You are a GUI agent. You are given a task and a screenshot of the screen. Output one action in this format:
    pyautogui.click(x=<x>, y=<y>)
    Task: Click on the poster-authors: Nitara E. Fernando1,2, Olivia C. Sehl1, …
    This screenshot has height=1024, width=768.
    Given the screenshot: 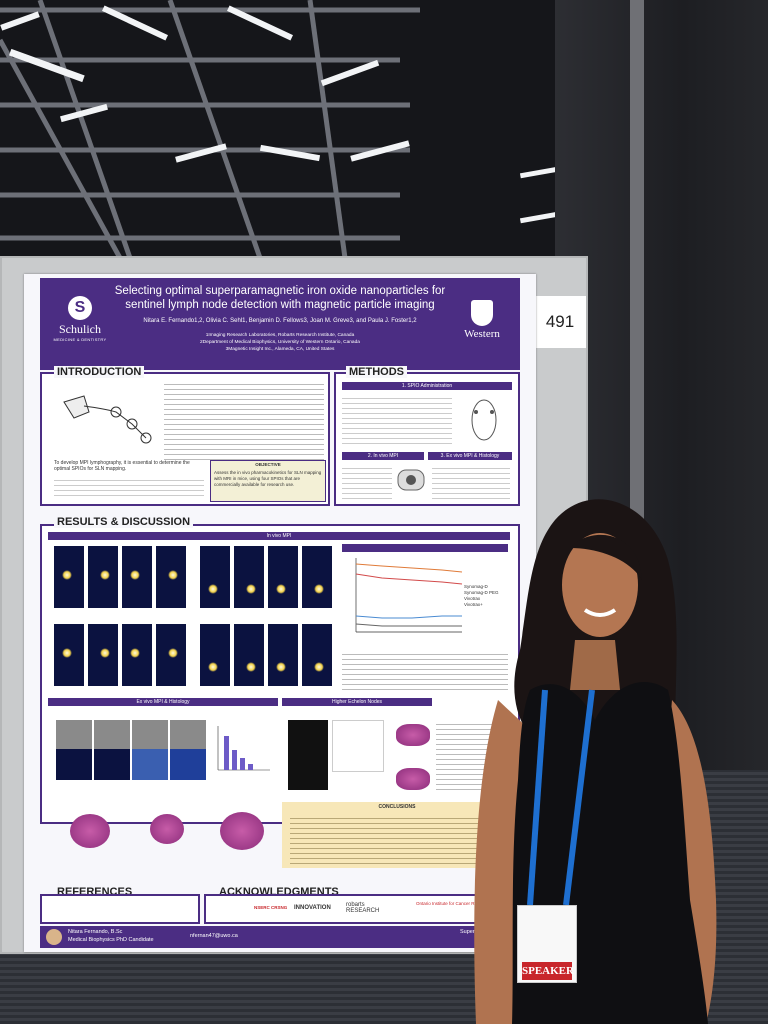 What is the action you would take?
    pyautogui.click(x=280, y=321)
    